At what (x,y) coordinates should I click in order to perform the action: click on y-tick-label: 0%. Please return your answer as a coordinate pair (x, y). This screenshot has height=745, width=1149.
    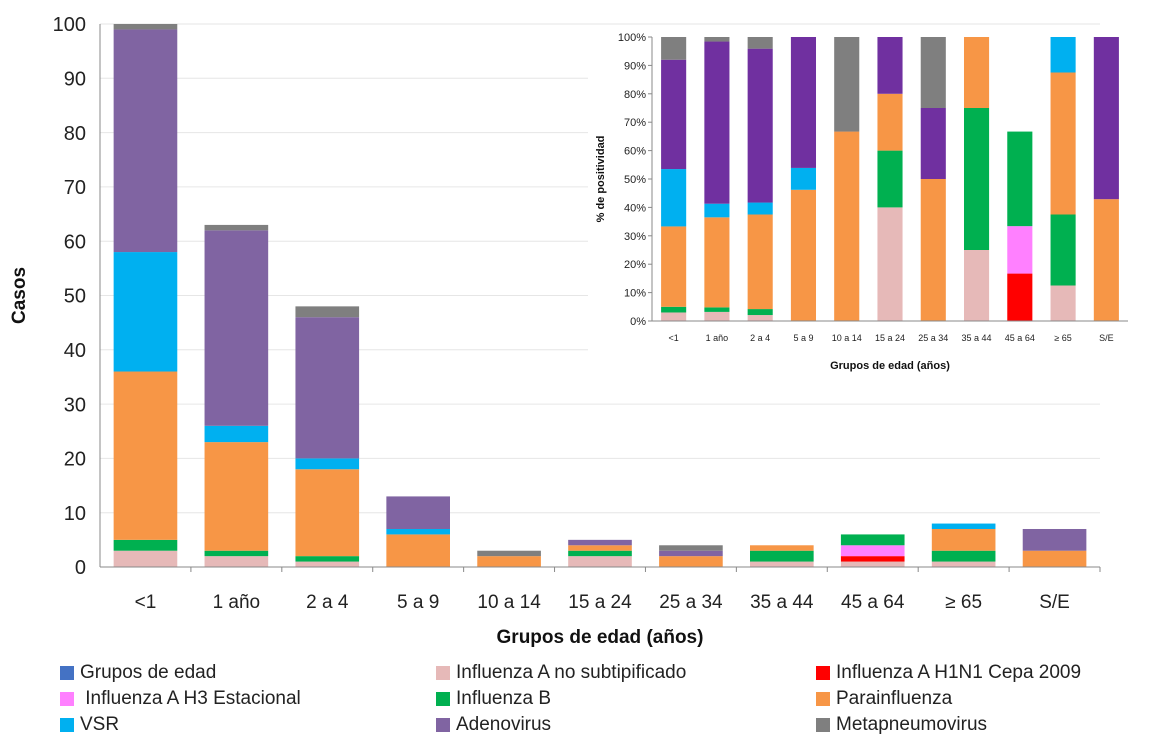
    Looking at the image, I should click on (638, 322).